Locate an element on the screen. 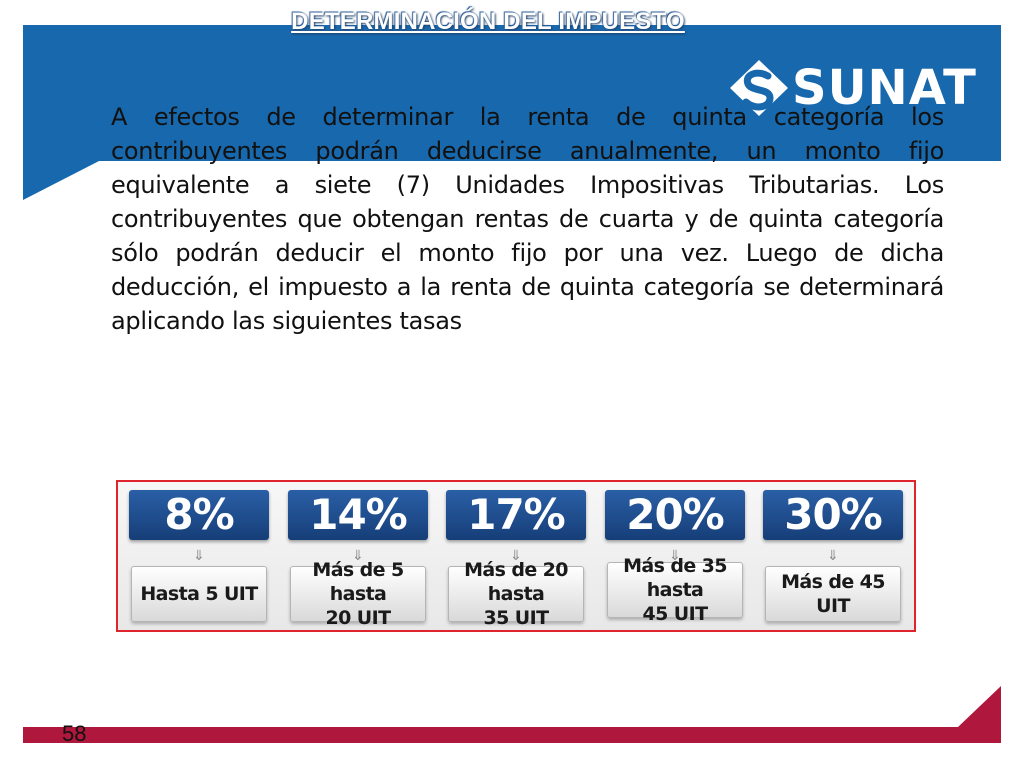 This screenshot has width=1024, height=768. rate-value: 8% is located at coordinates (199, 515).